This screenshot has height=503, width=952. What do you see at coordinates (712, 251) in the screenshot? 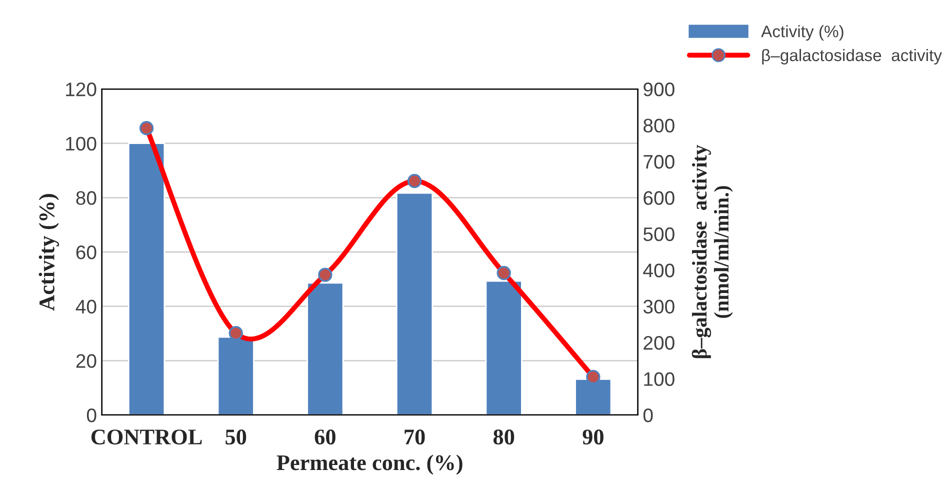
I see `y2-axis-title: β–galactosidase activity (nmol/ml/min.)` at bounding box center [712, 251].